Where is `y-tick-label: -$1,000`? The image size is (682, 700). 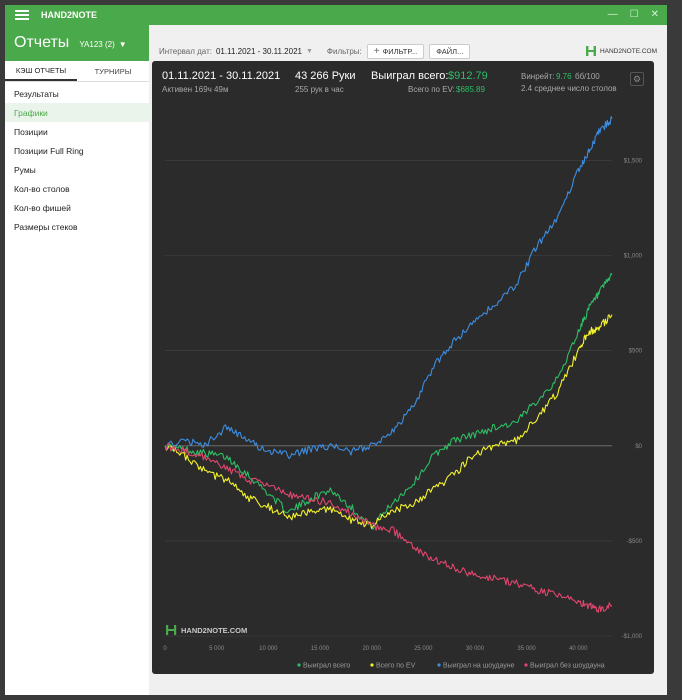 y-tick-label: -$1,000 is located at coordinates (632, 637).